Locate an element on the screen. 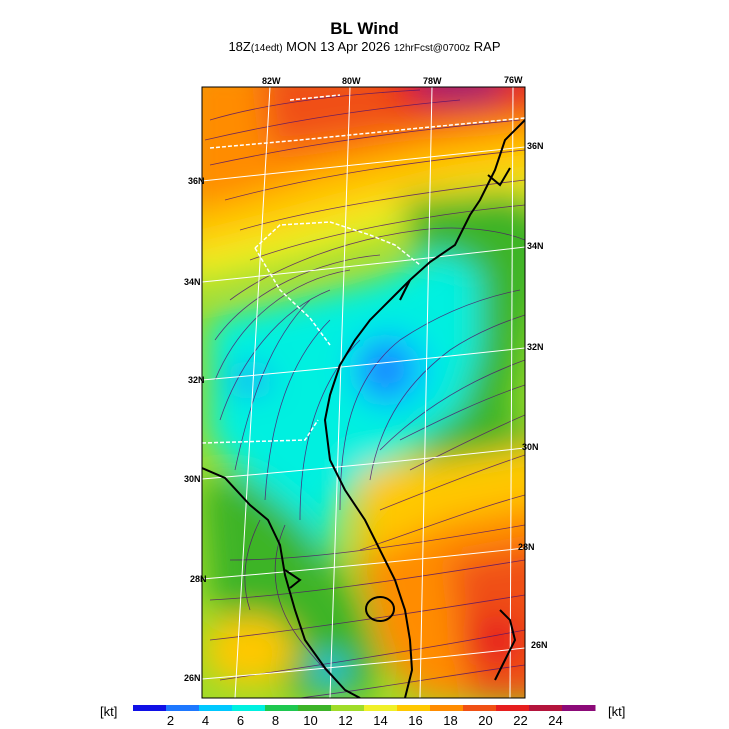 This screenshot has height=729, width=729. lat-label-left-36n: 36N is located at coordinates (196, 181).